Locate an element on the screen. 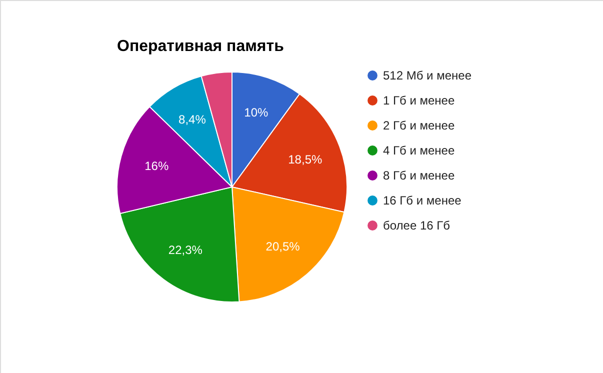  data-label: 16% is located at coordinates (156, 166).